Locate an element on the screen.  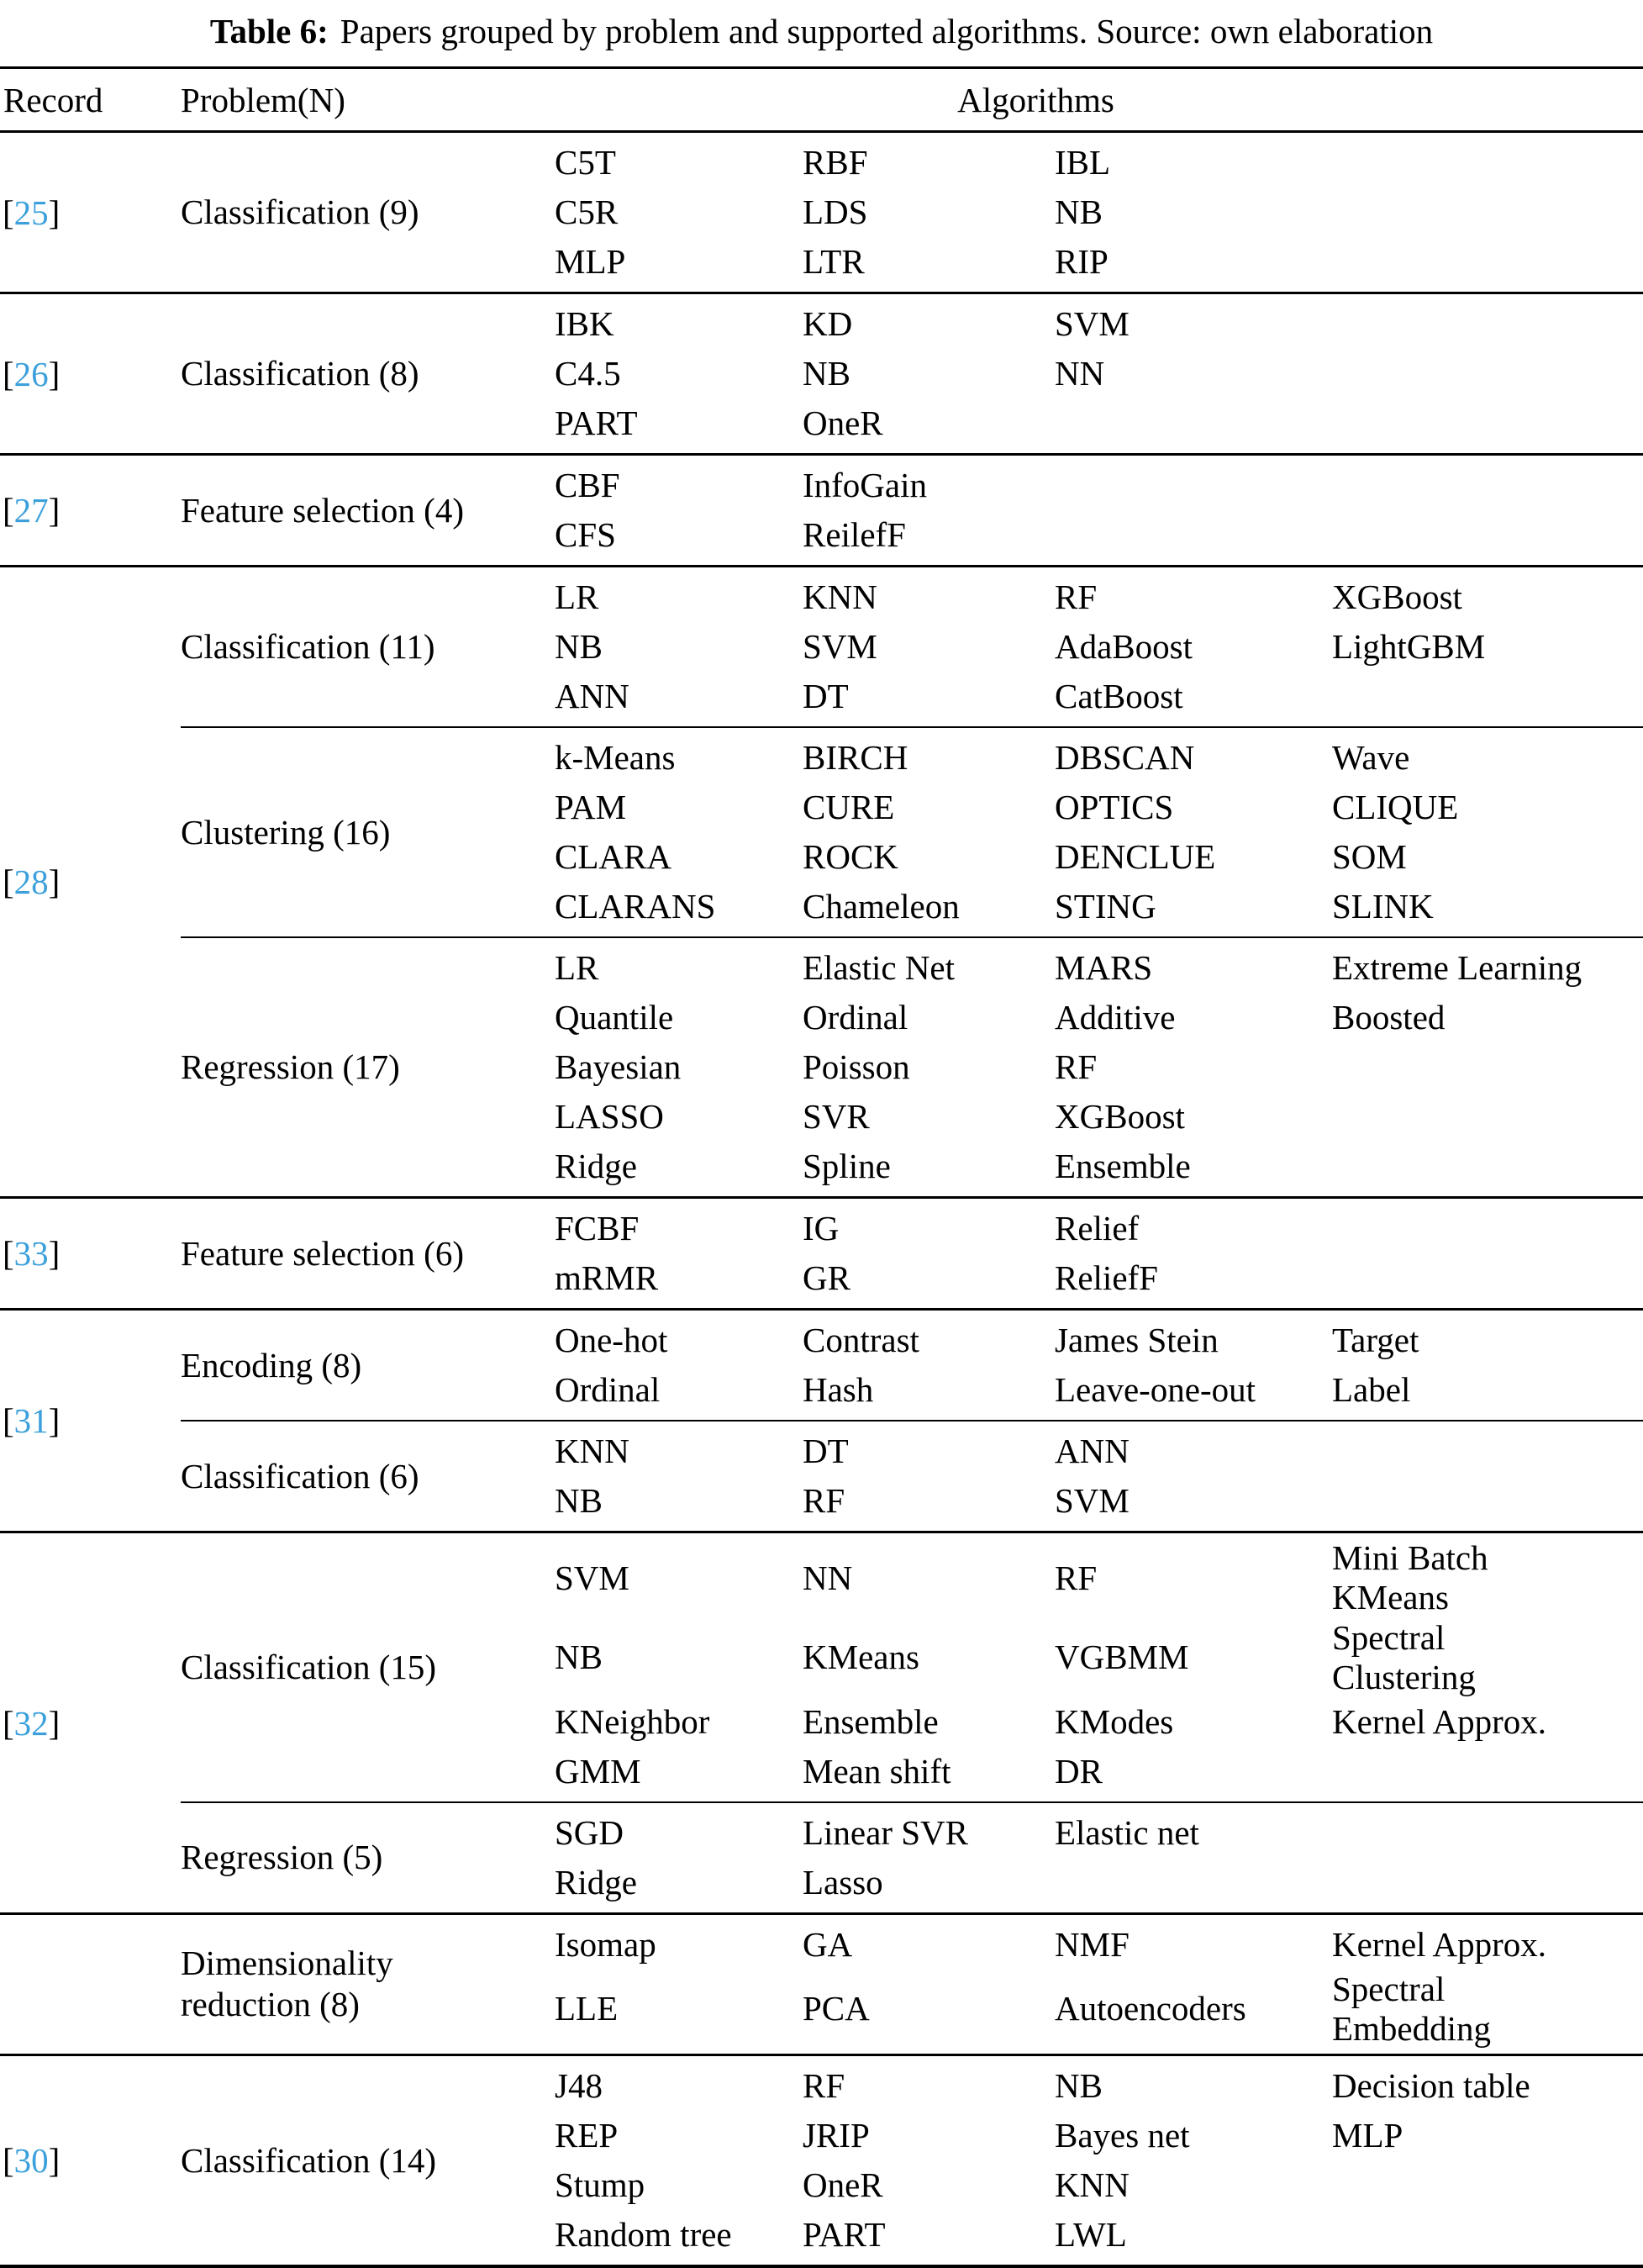
algorithm-cell: LR is located at coordinates (577, 968).